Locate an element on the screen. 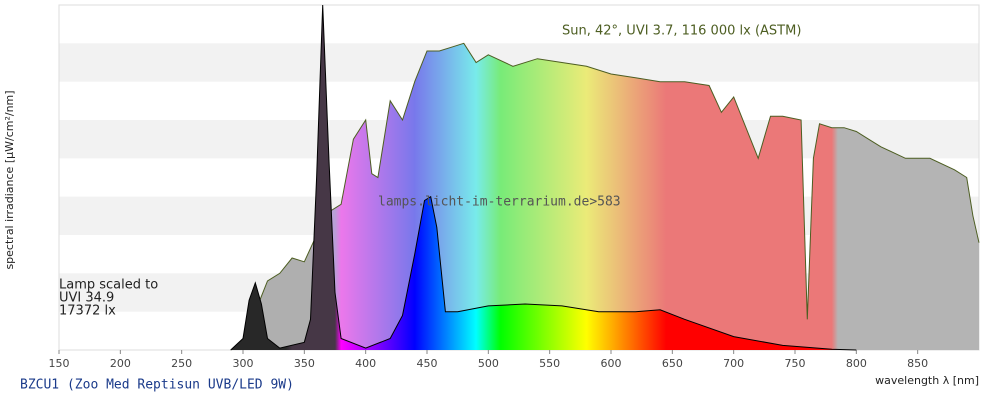 Image resolution: width=1000 pixels, height=400 pixels. annotation: Lamp scaled to is located at coordinates (108, 285).